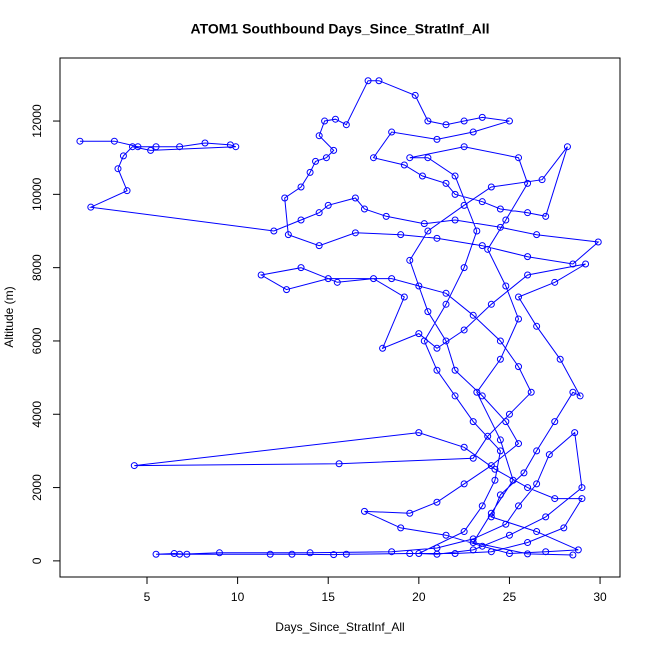  Describe the element at coordinates (37, 267) in the screenshot. I see `y-tick-label: 8000` at that location.